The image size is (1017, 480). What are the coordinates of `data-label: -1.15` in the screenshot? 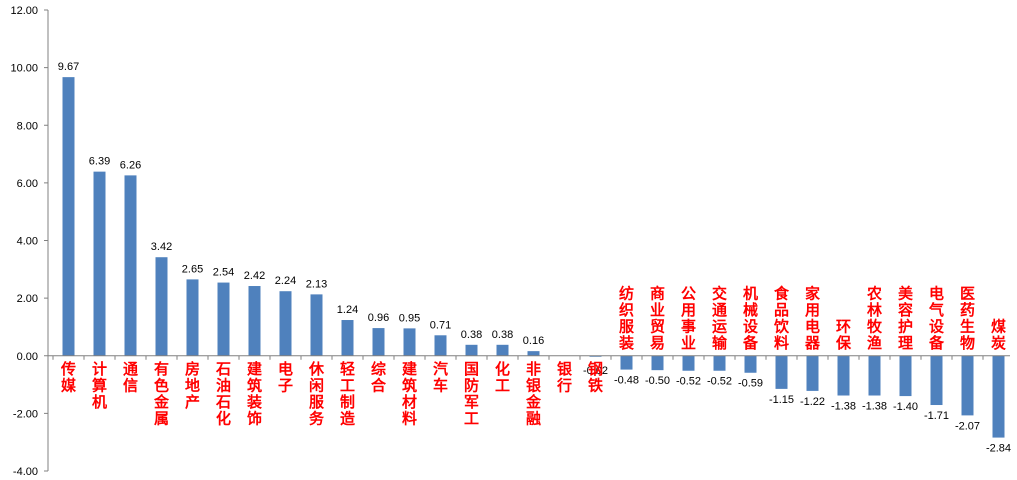 It's located at (781, 400).